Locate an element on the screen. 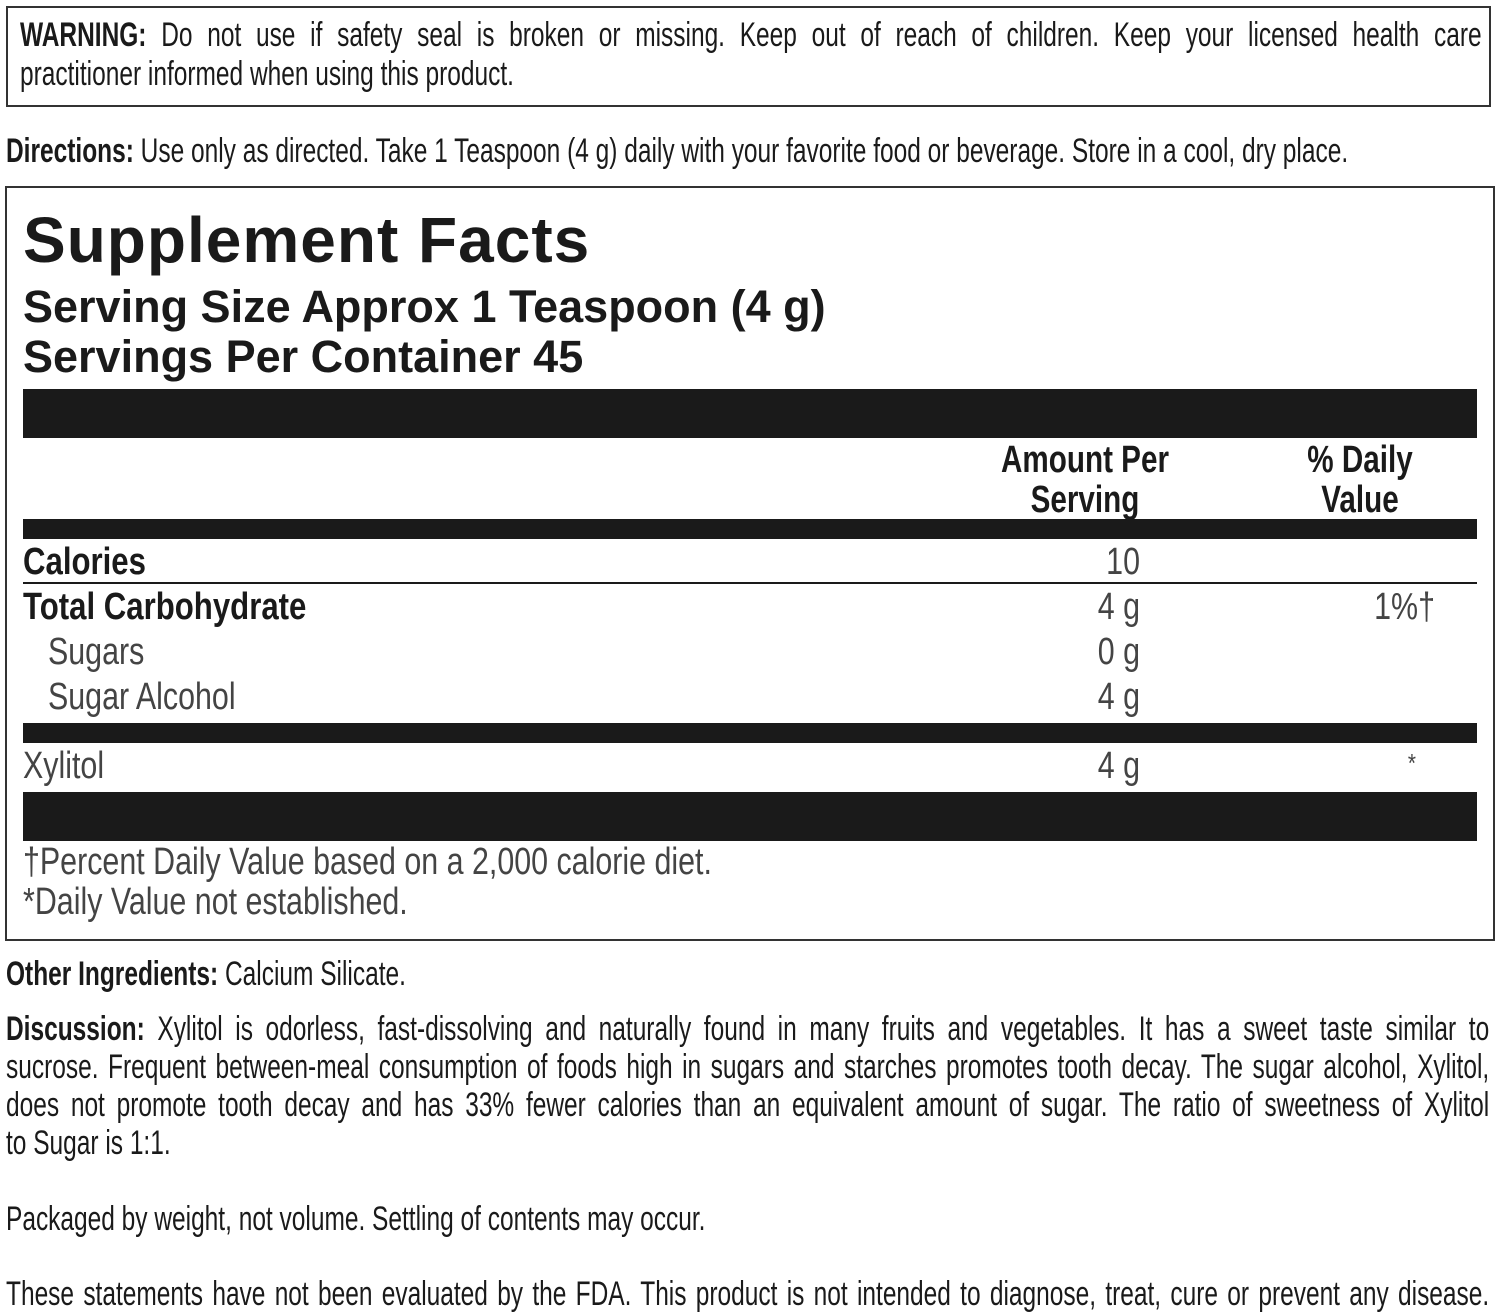  row-amount-sugars: 0 g is located at coordinates (1118, 652).